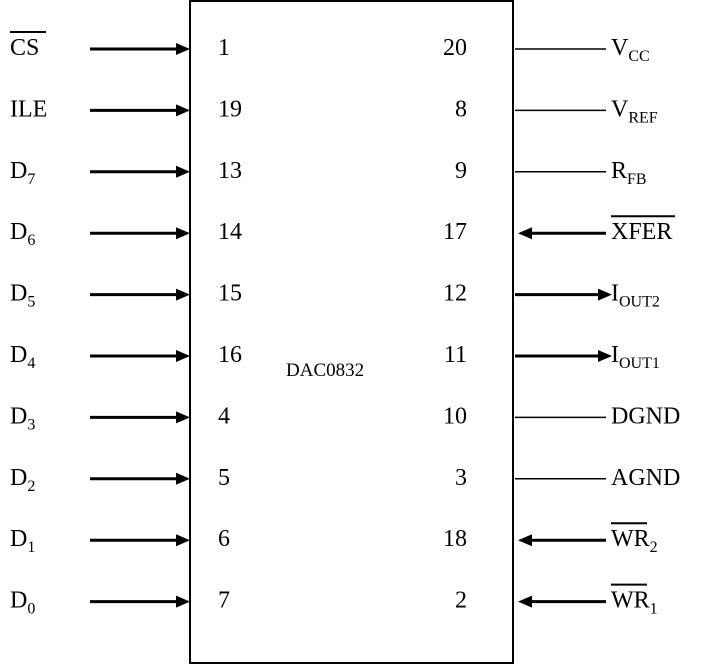  What do you see at coordinates (31, 486) in the screenshot?
I see `left-signal-label-7-subscript: 2` at bounding box center [31, 486].